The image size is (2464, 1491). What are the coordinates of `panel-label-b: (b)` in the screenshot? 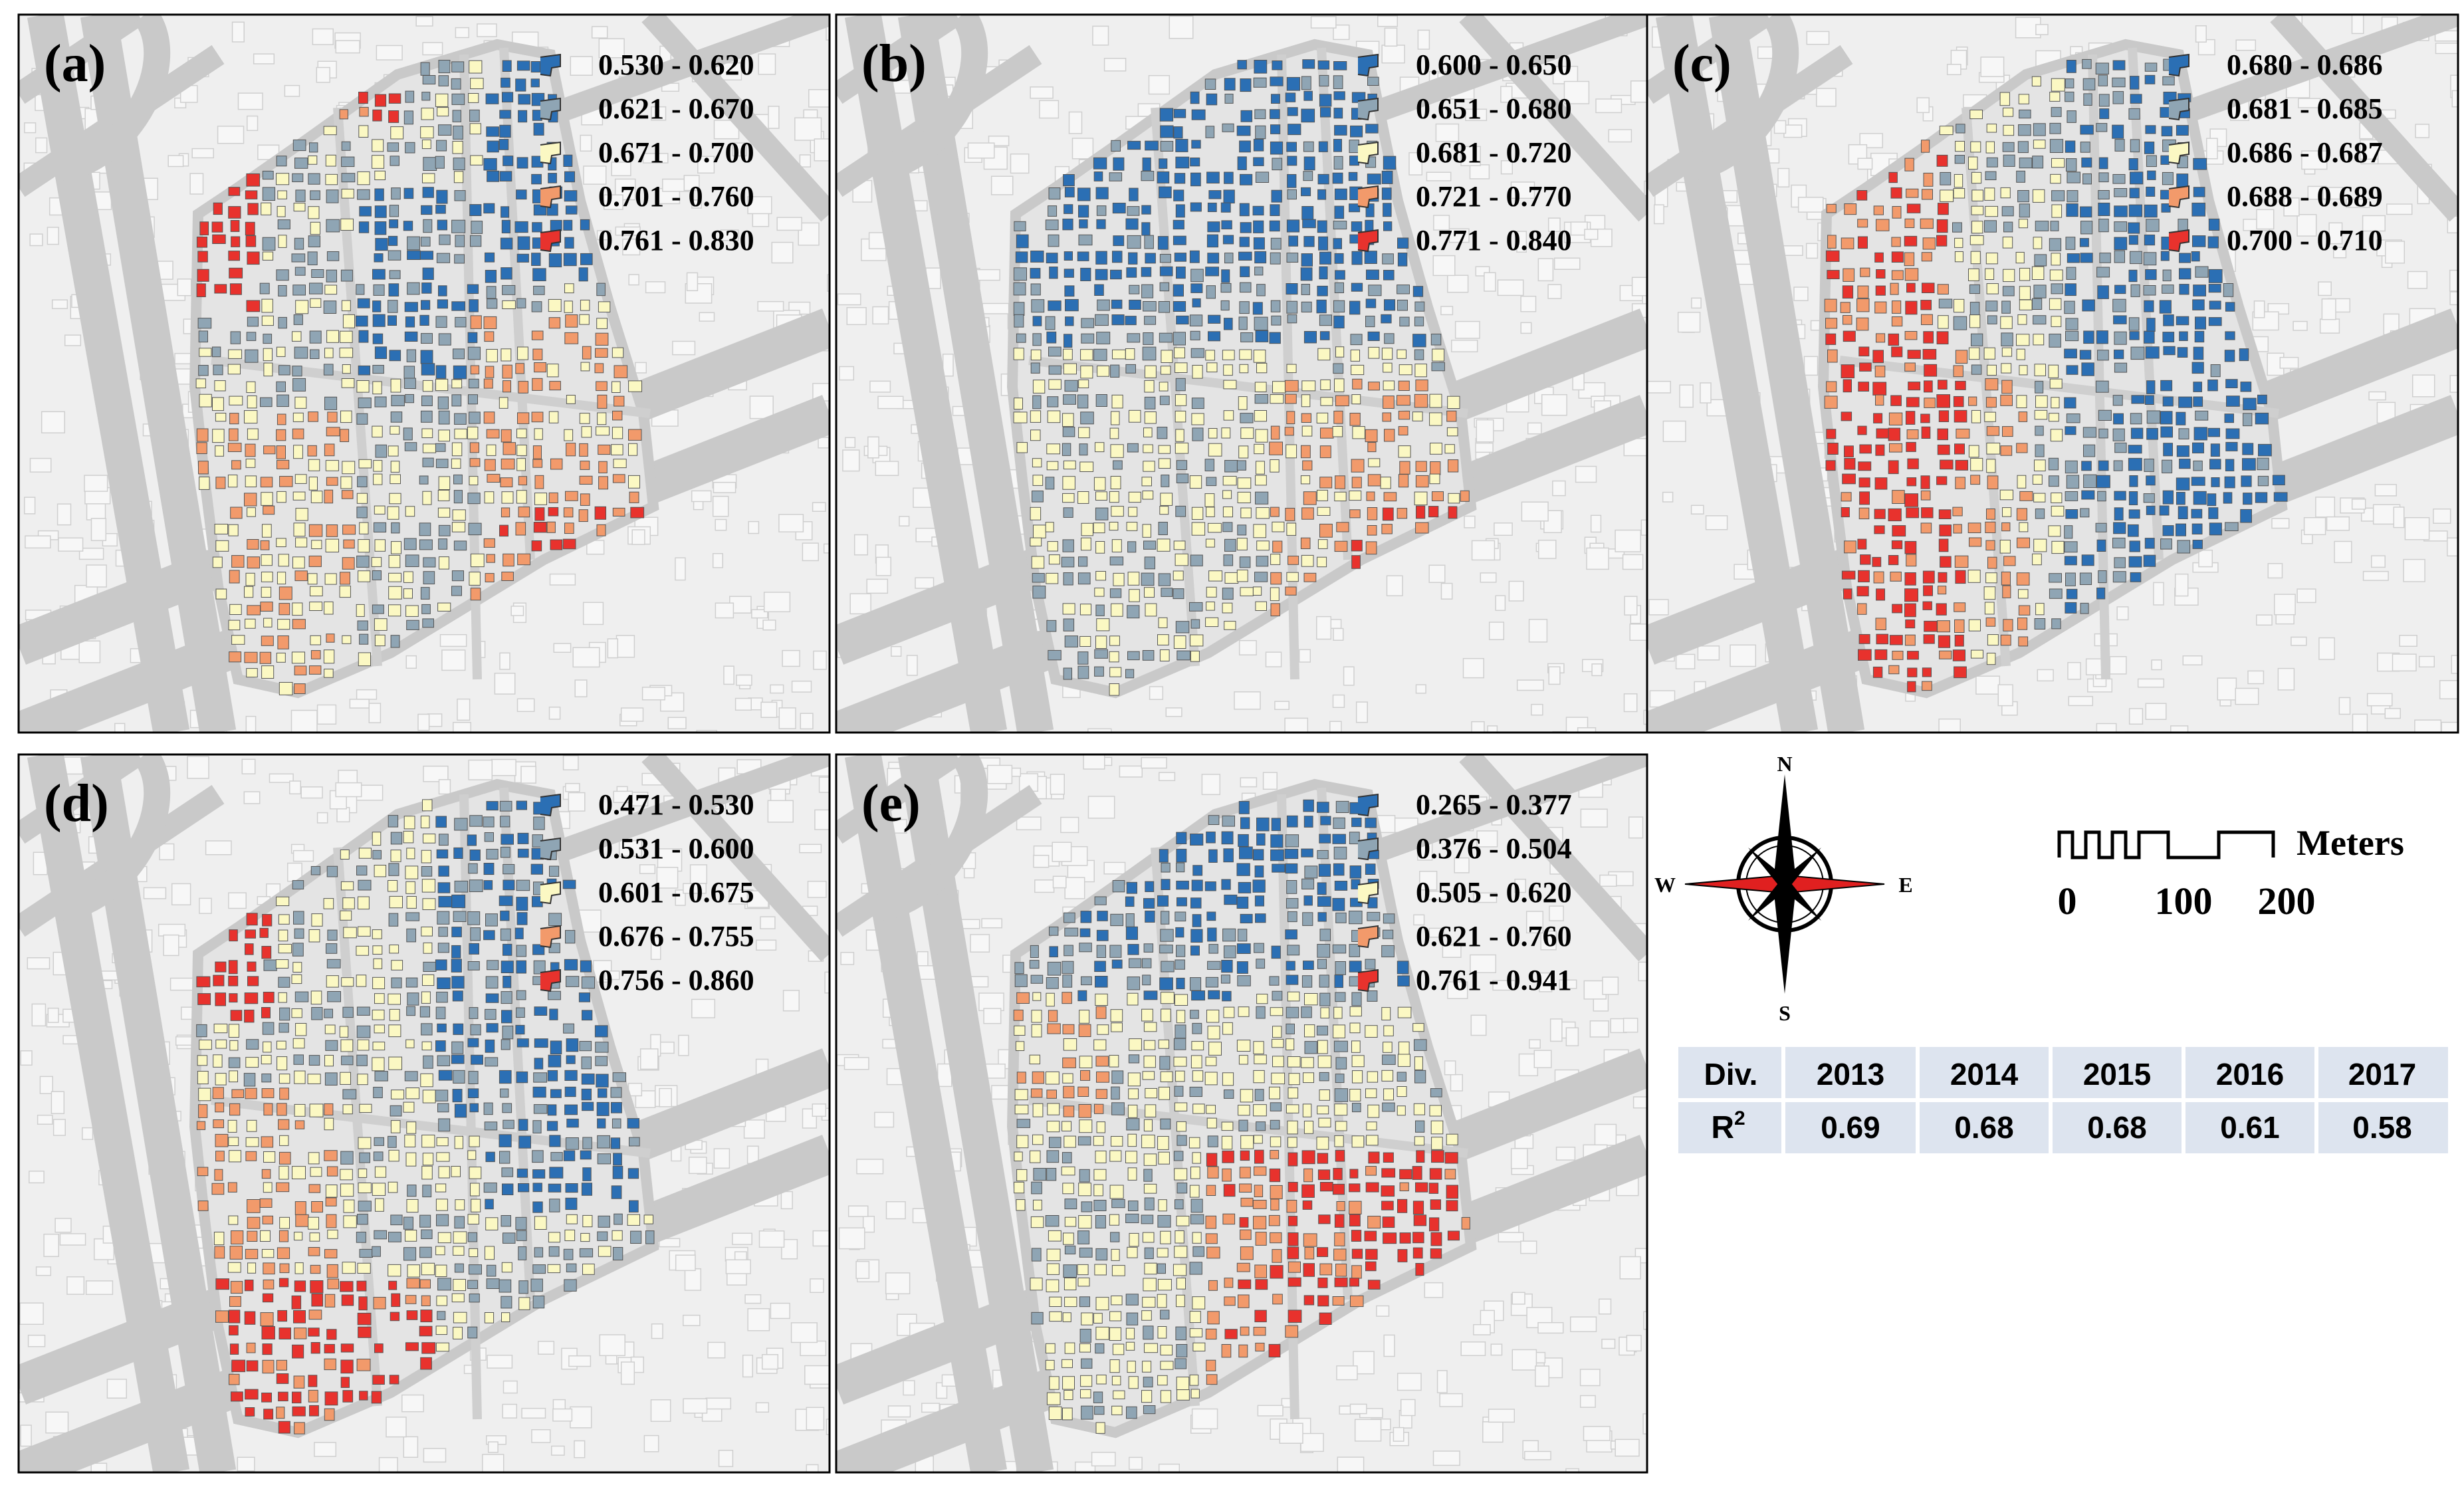 It's located at (894, 64).